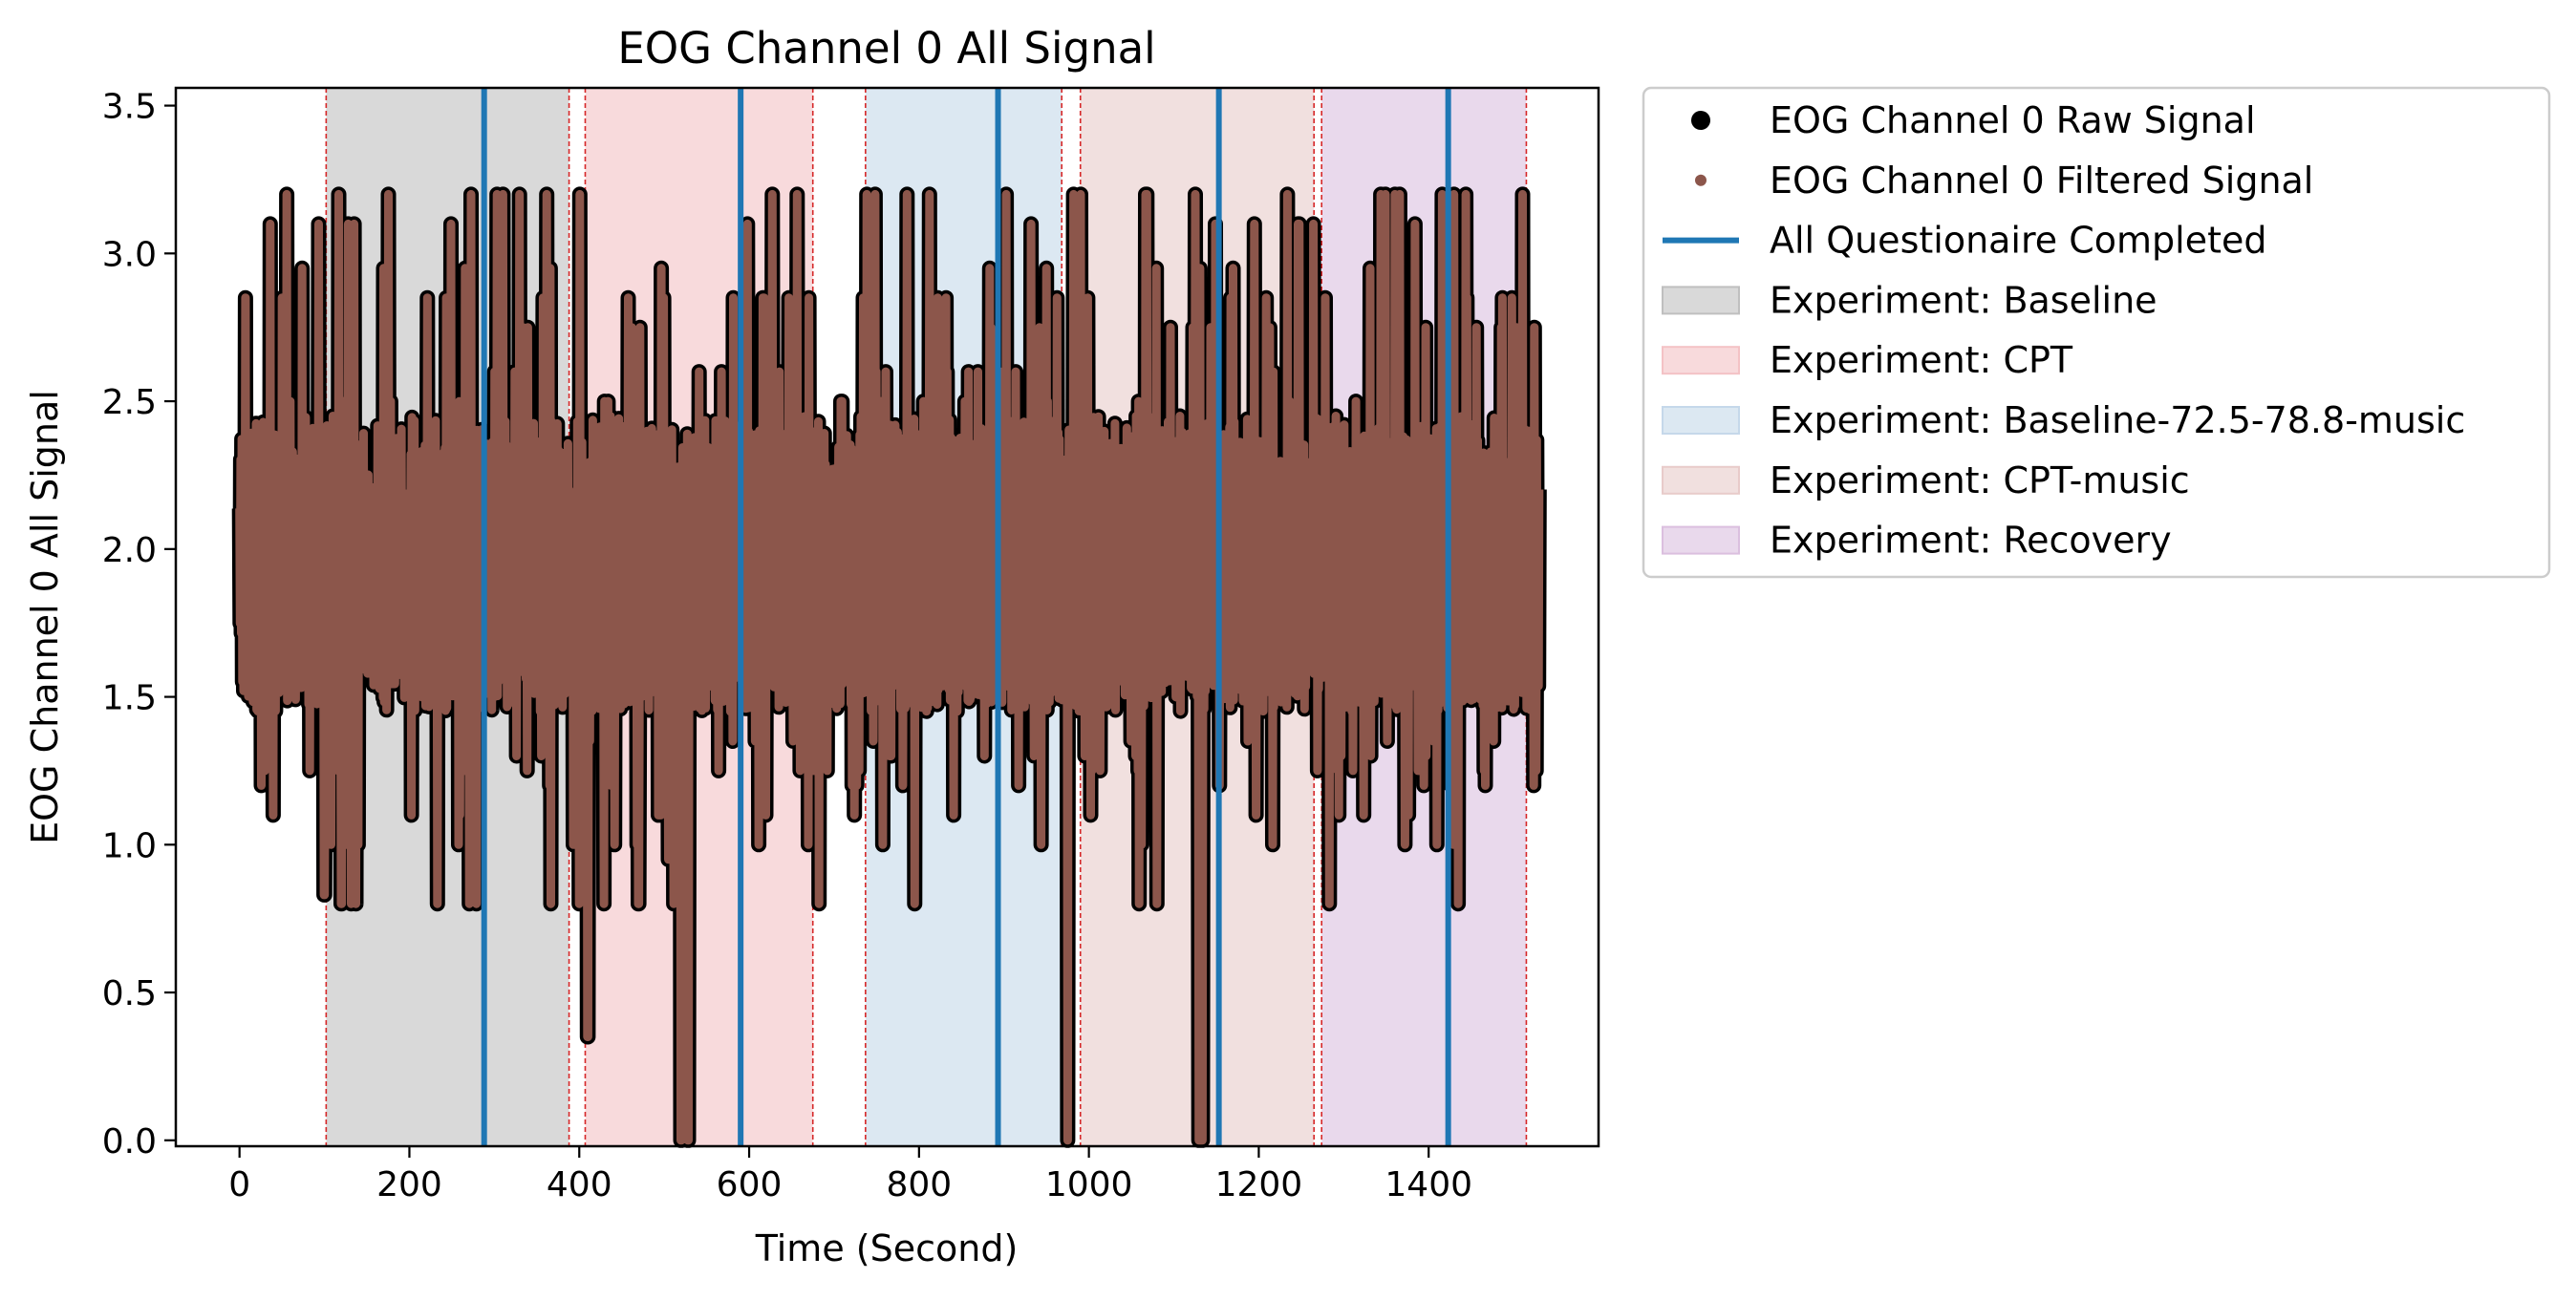 The width and height of the screenshot is (2576, 1300). Describe the element at coordinates (129, 550) in the screenshot. I see `y-tick-label: 2.0` at that location.